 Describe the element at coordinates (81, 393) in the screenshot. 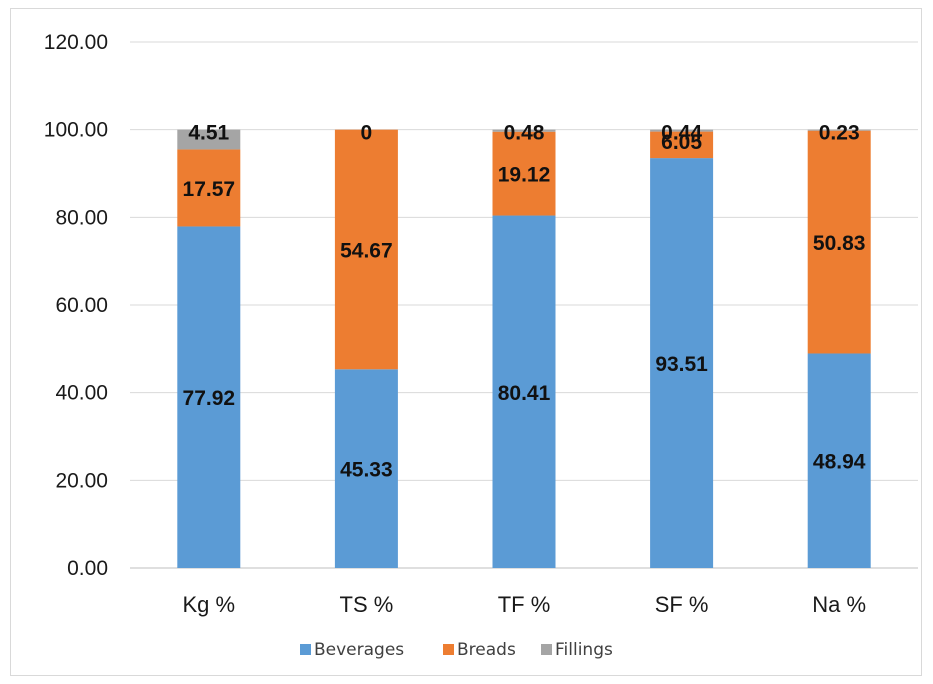

I see `y-tick-label: 40.00` at that location.